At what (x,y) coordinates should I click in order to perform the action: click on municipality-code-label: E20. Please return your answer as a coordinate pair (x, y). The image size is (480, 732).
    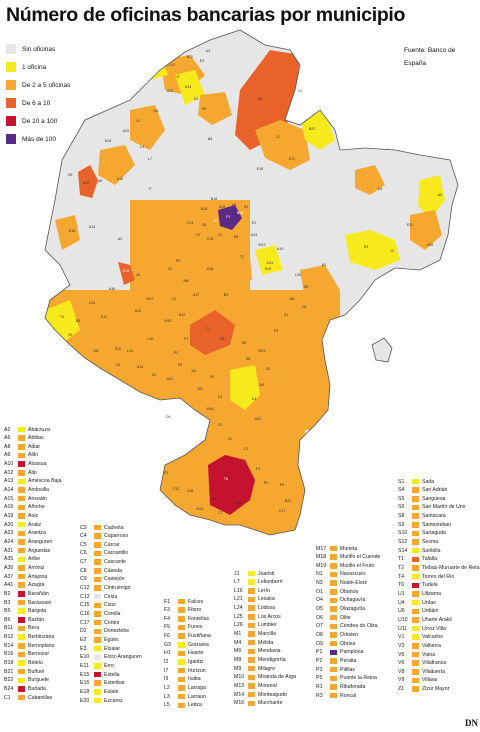
    Looking at the image, I should click on (410, 225).